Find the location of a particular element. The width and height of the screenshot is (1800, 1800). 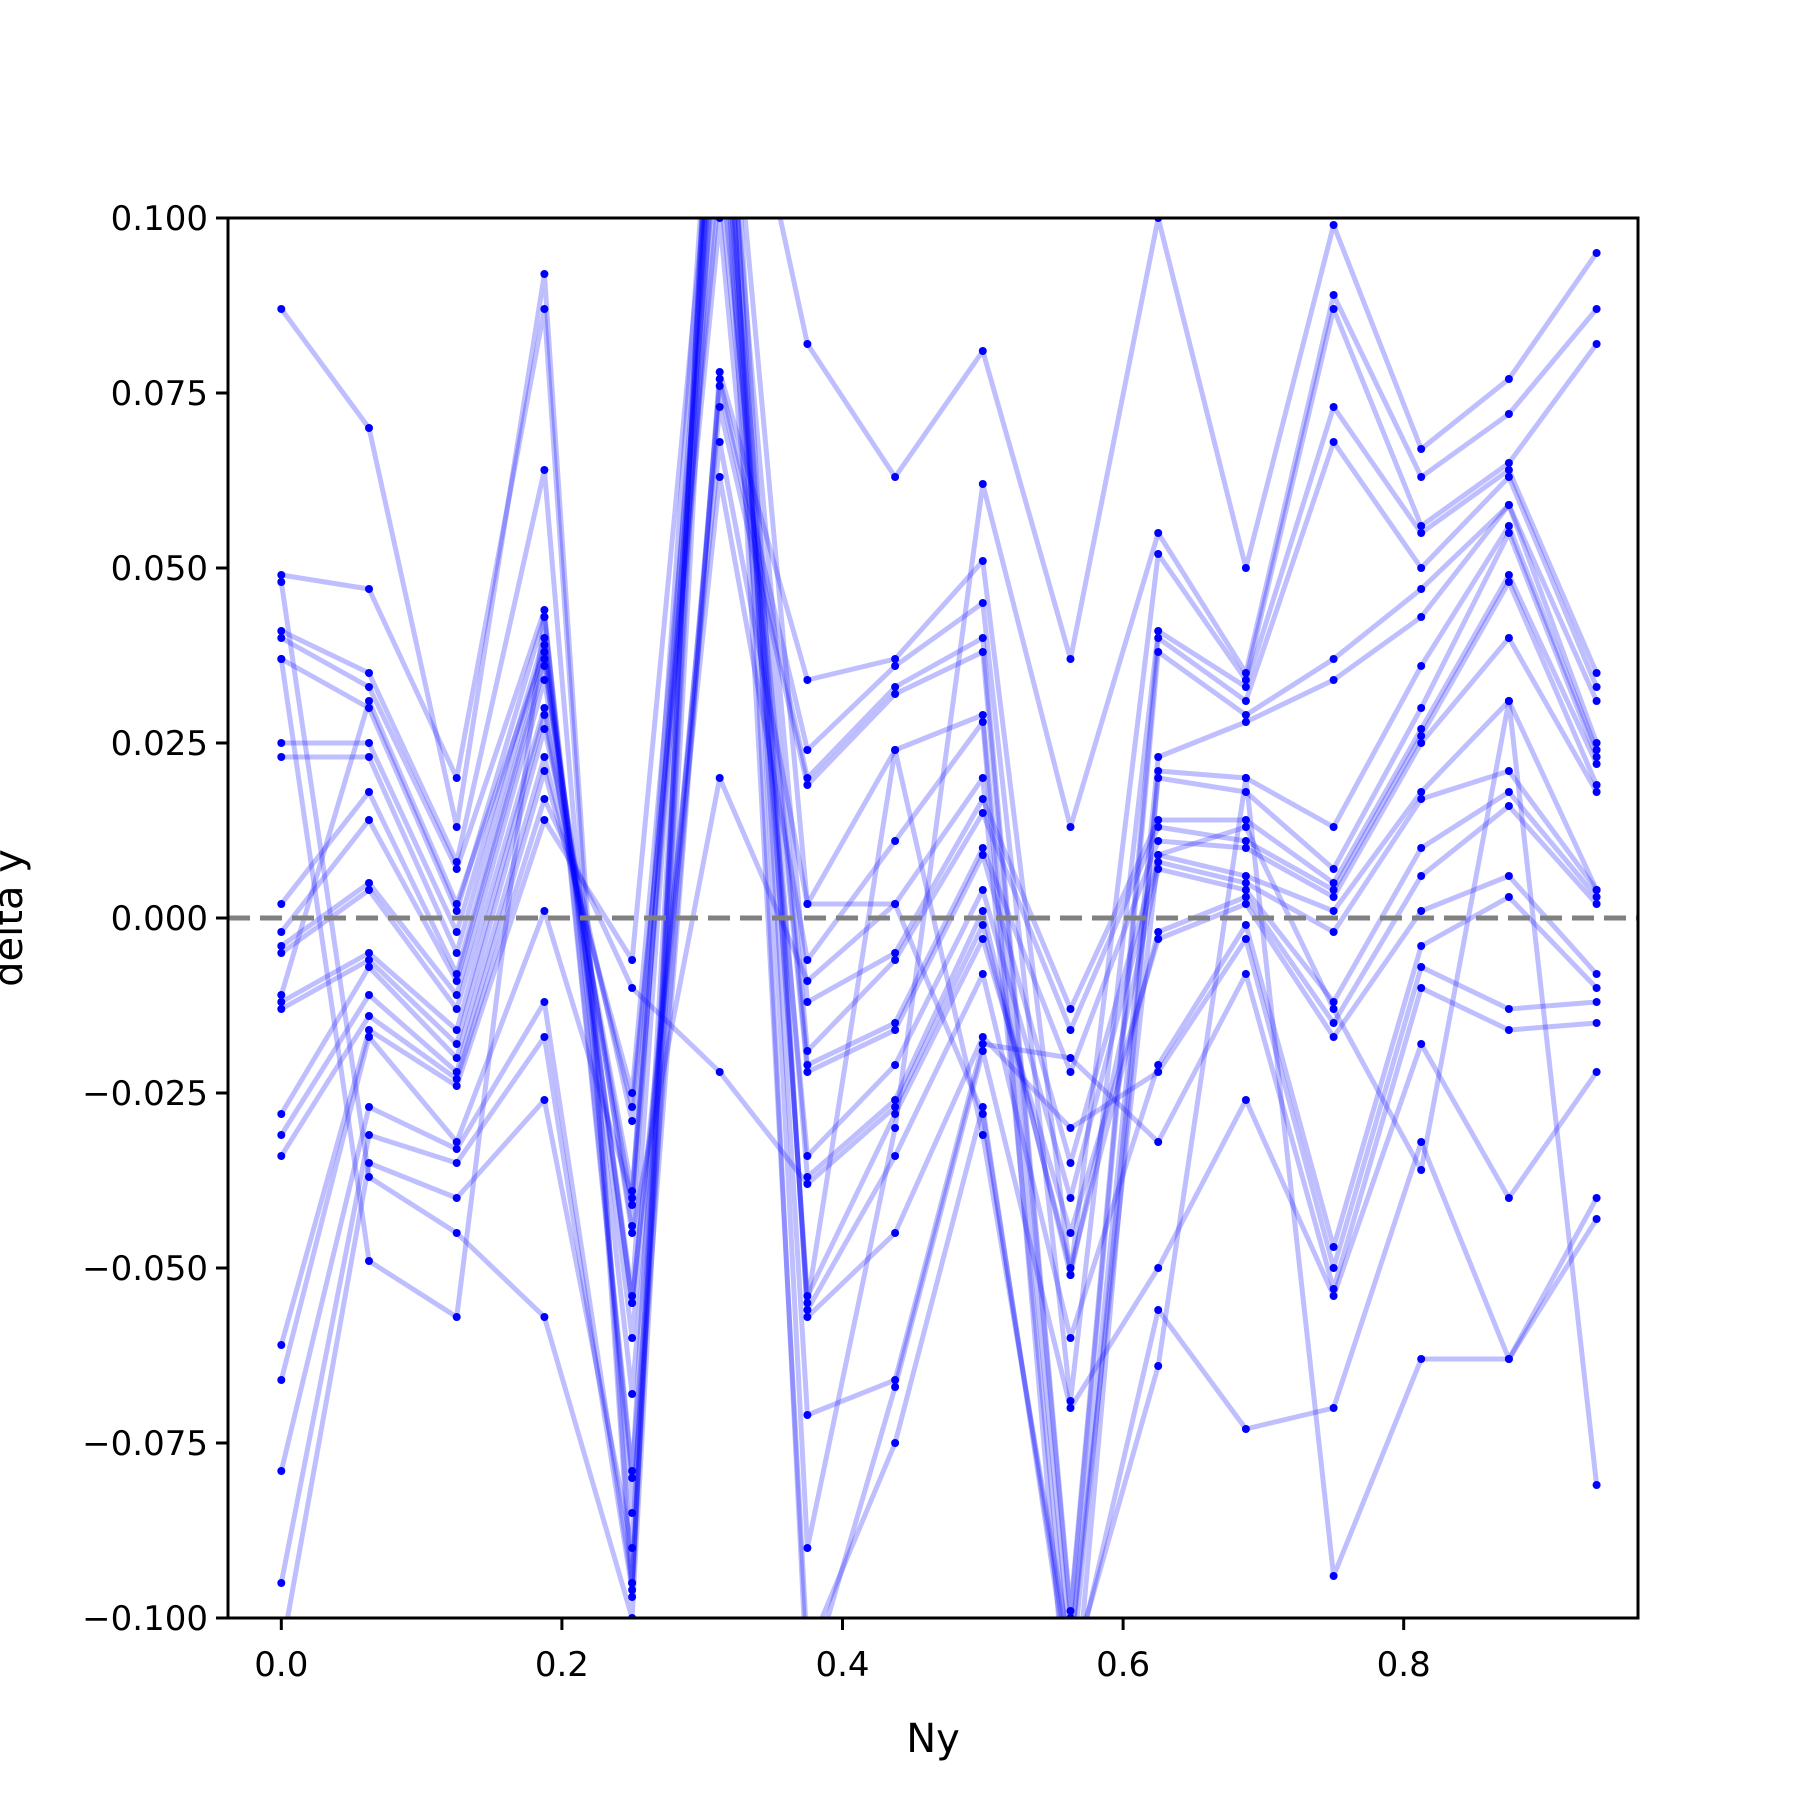

y-tick-label: 0.100 is located at coordinates (159, 219).